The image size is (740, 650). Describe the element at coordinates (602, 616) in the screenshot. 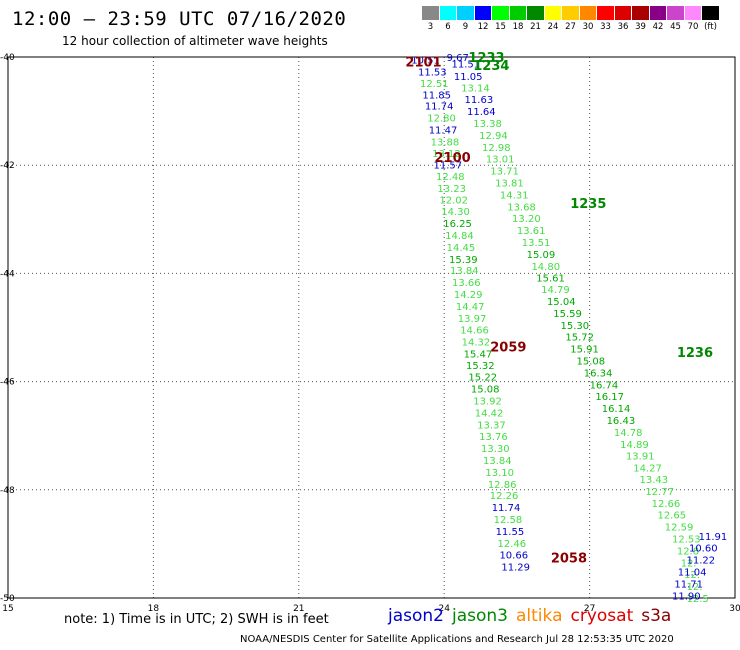

I see `legend-item-cryosat: cryosat` at that location.